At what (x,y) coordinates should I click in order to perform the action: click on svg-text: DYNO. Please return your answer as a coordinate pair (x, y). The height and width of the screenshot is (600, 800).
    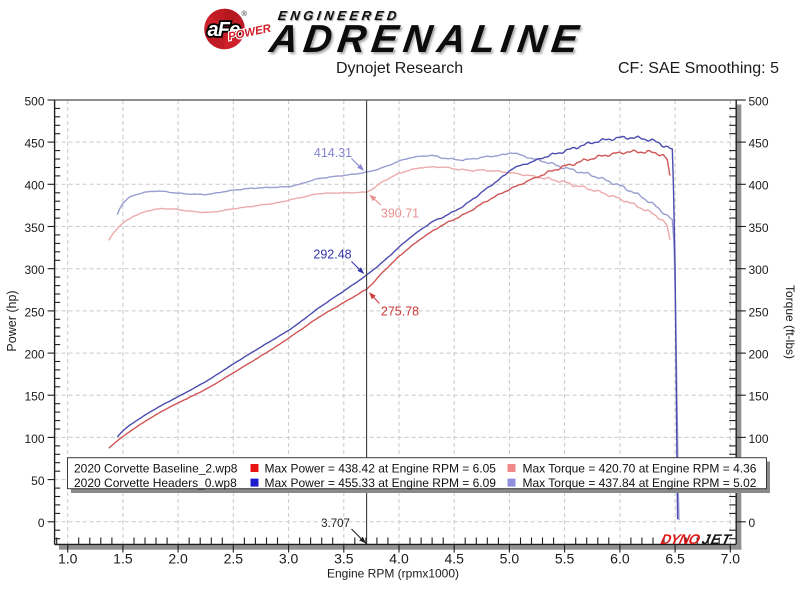
    Looking at the image, I should click on (680, 540).